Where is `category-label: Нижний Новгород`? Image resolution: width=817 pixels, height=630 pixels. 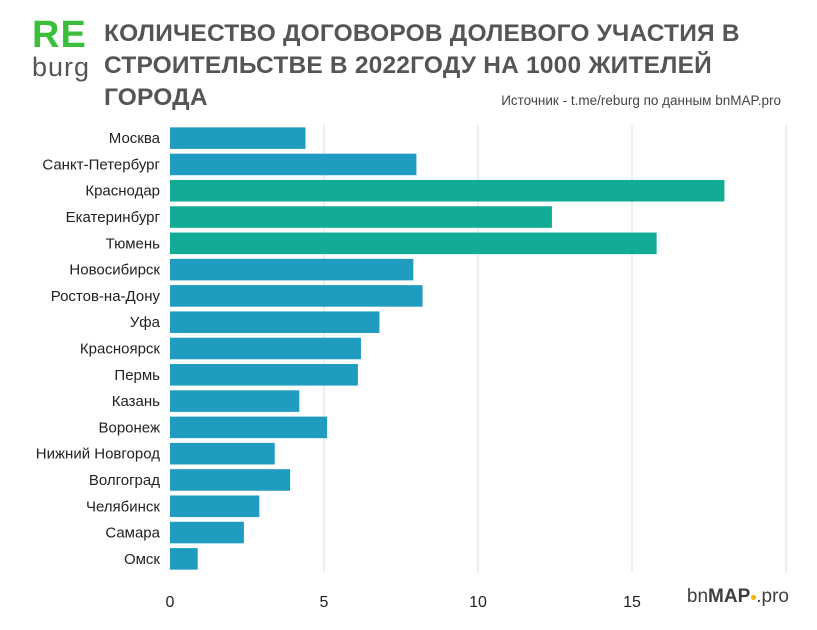 category-label: Нижний Новгород is located at coordinates (98, 454).